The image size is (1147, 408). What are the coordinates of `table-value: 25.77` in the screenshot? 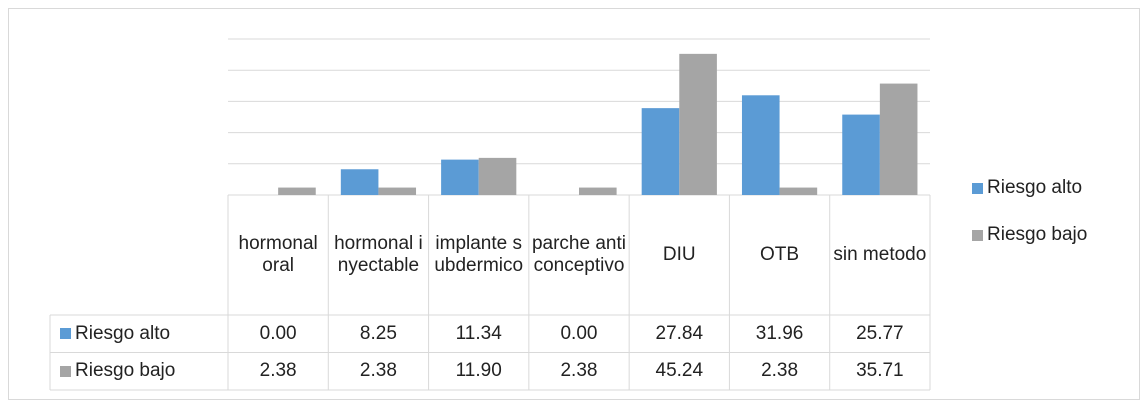 It's located at (880, 333).